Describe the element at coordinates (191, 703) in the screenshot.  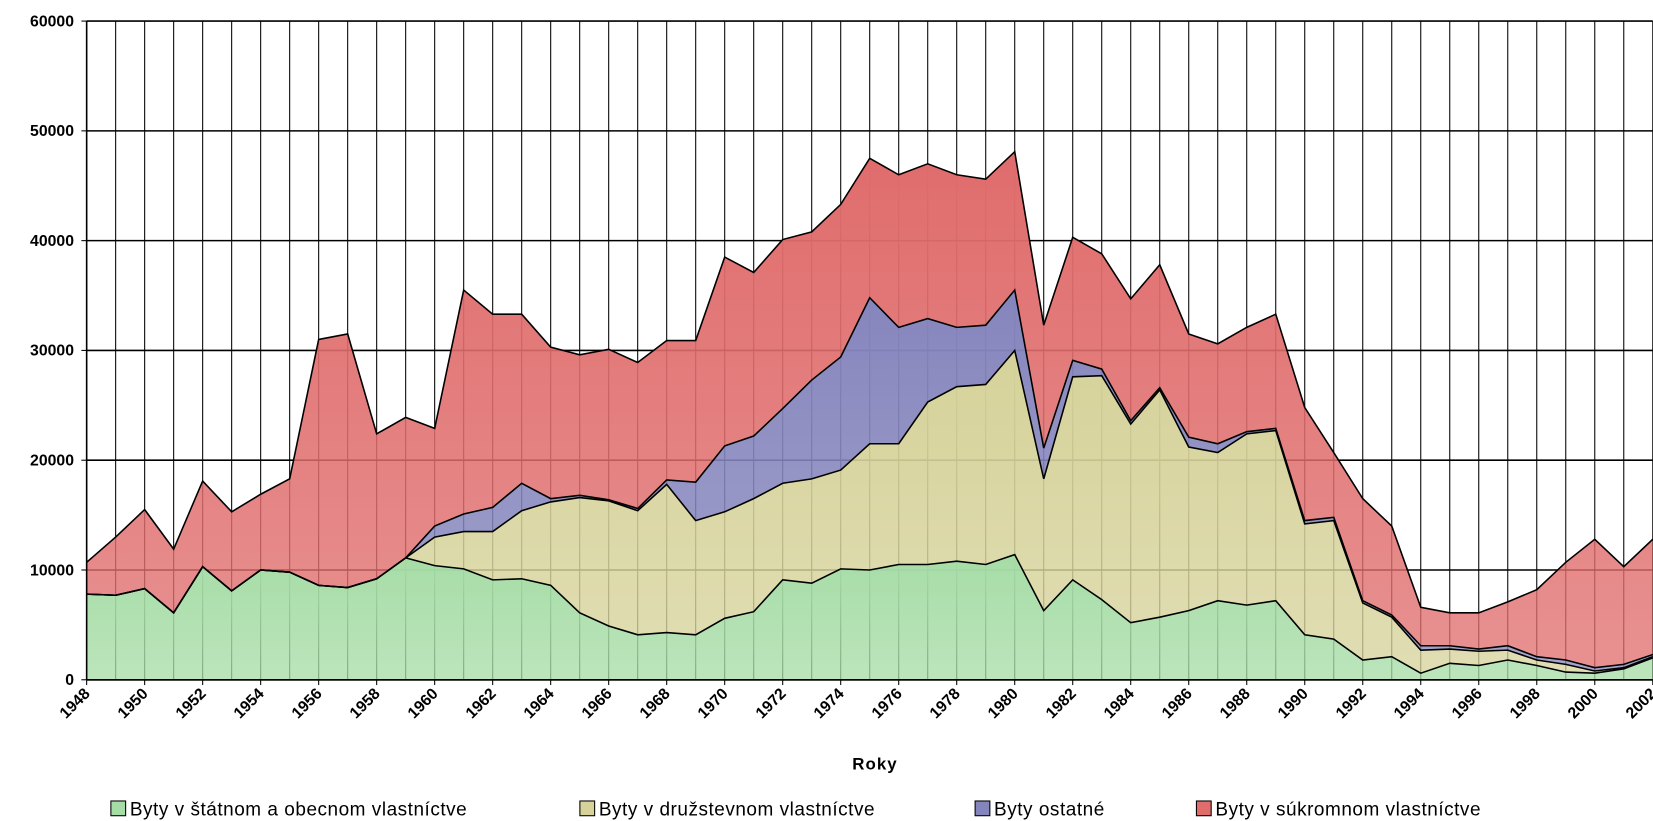
I see `x-tick-label: 1952` at that location.